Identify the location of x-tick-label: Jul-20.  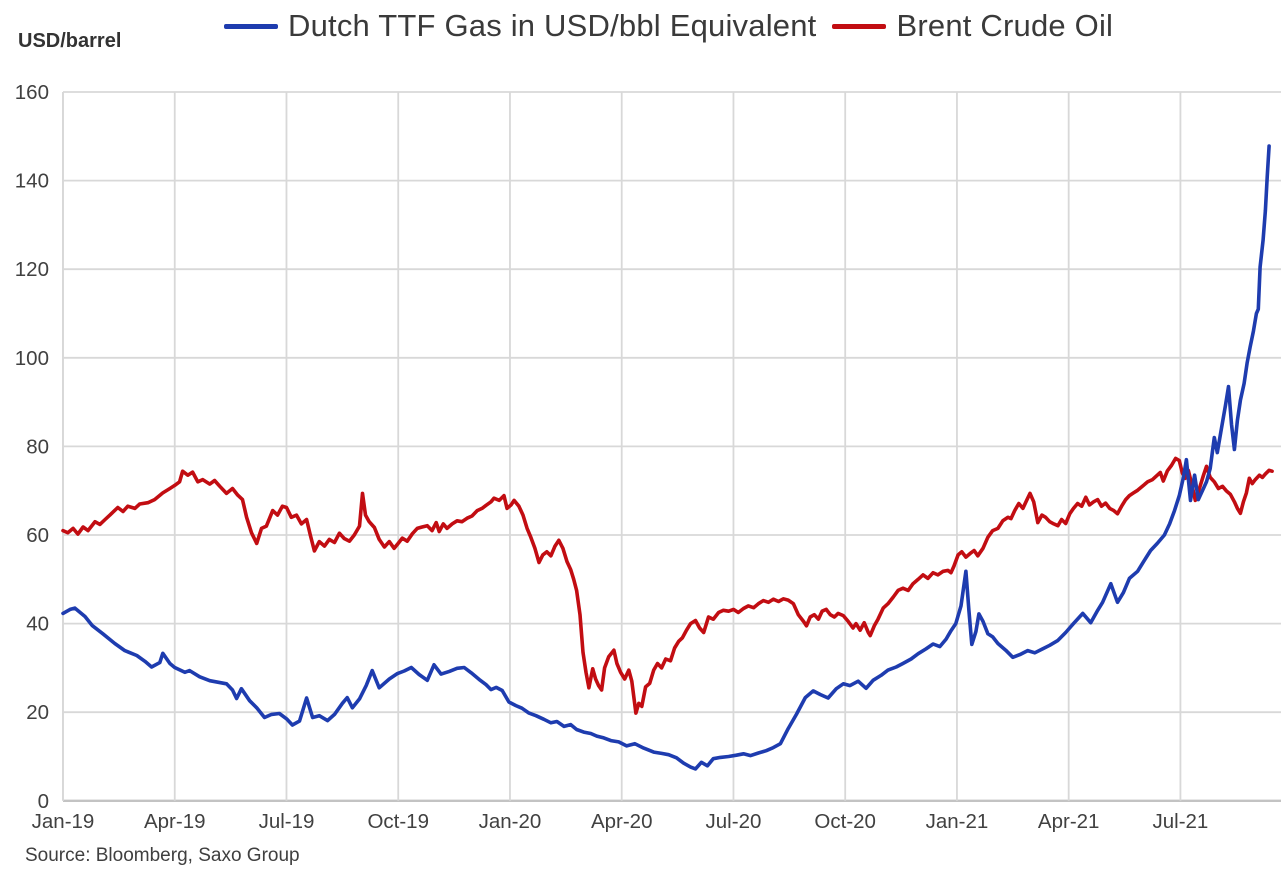
(734, 821).